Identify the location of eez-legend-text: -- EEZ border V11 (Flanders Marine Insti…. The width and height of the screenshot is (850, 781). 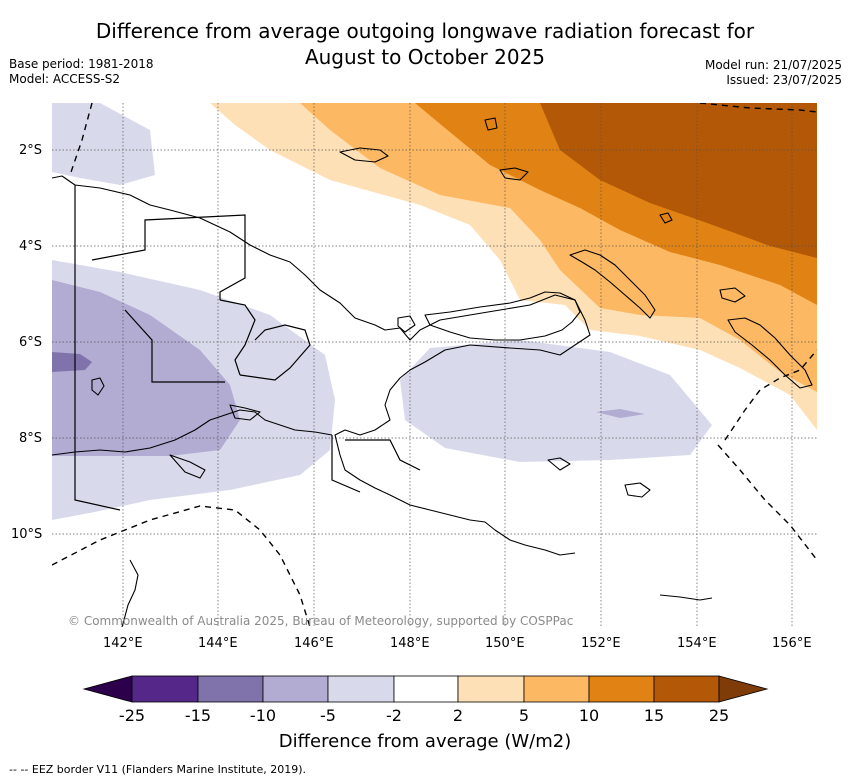
(163, 769).